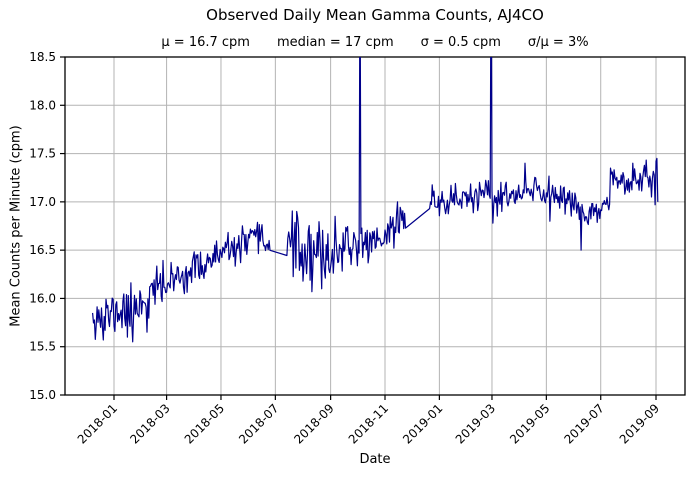 The image size is (692, 482). Describe the element at coordinates (42, 57) in the screenshot. I see `y-tick-label: 18.5` at that location.